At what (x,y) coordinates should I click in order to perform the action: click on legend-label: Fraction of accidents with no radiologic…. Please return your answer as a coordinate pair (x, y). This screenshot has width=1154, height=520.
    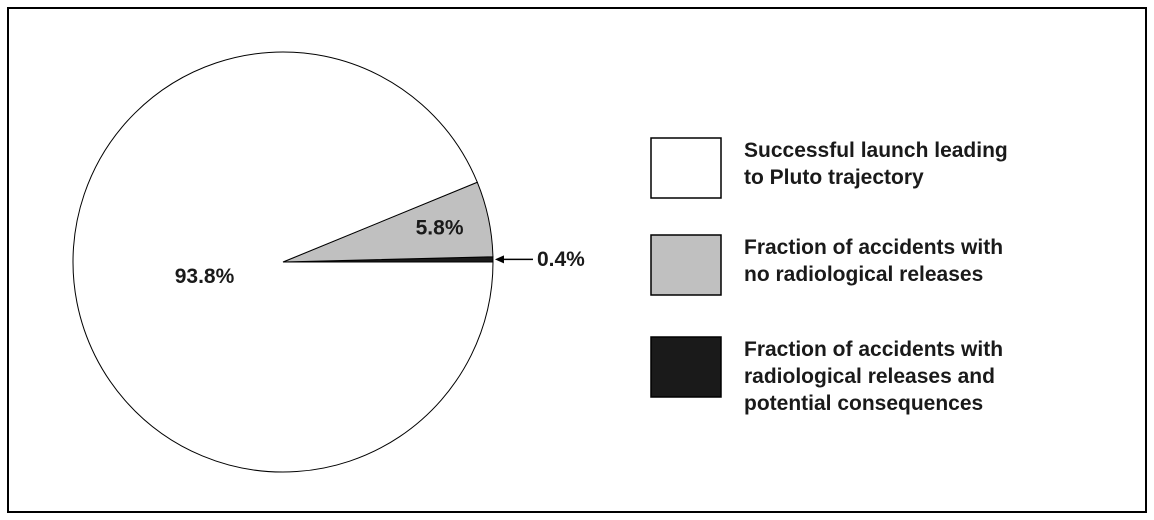
    Looking at the image, I should click on (874, 261).